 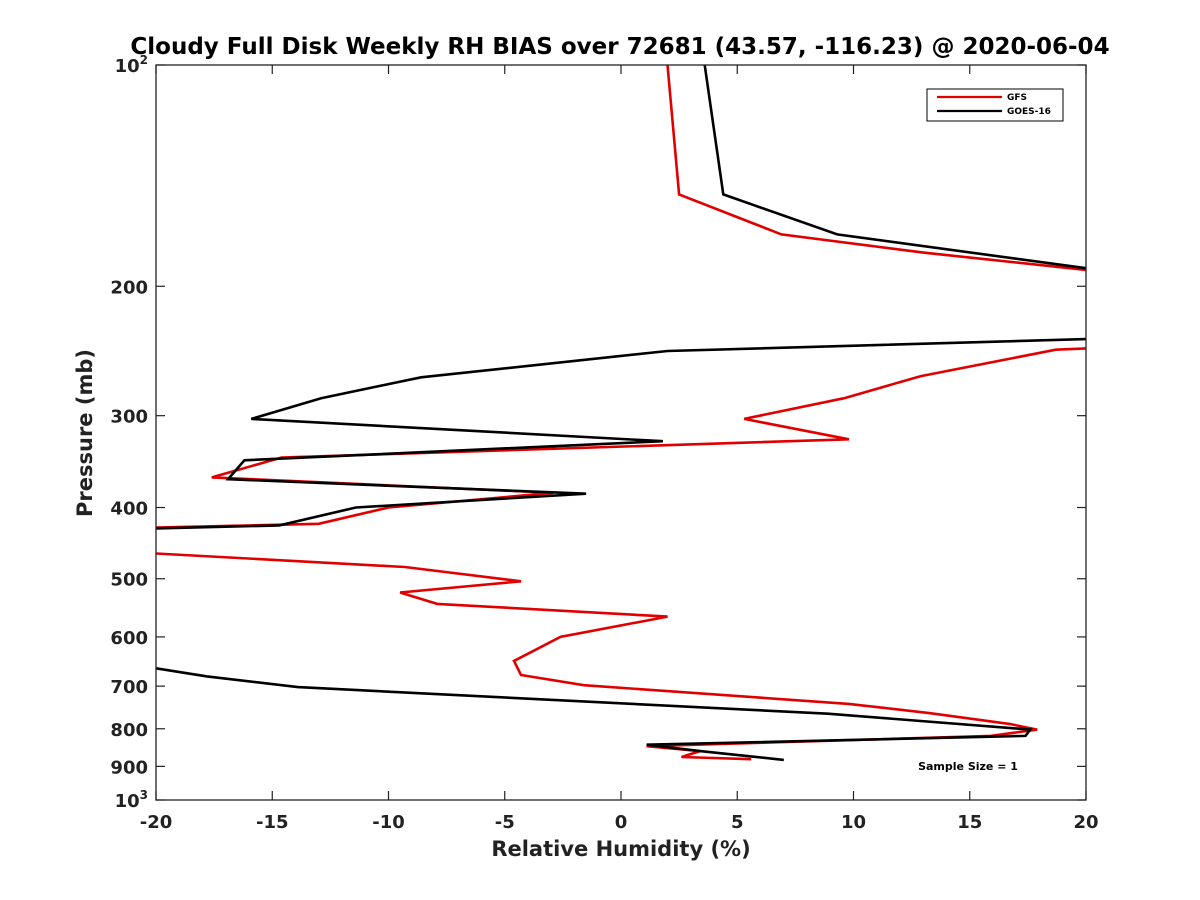 I want to click on y-tick-label: 900, so click(x=129, y=767).